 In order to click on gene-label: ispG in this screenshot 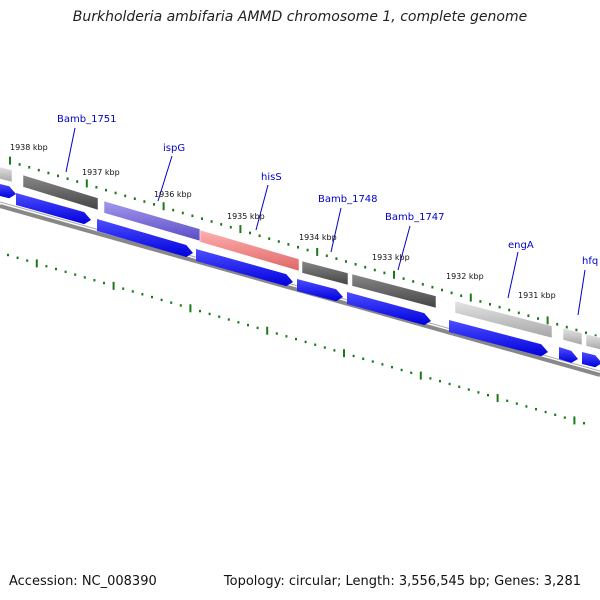, I will do `click(174, 148)`.